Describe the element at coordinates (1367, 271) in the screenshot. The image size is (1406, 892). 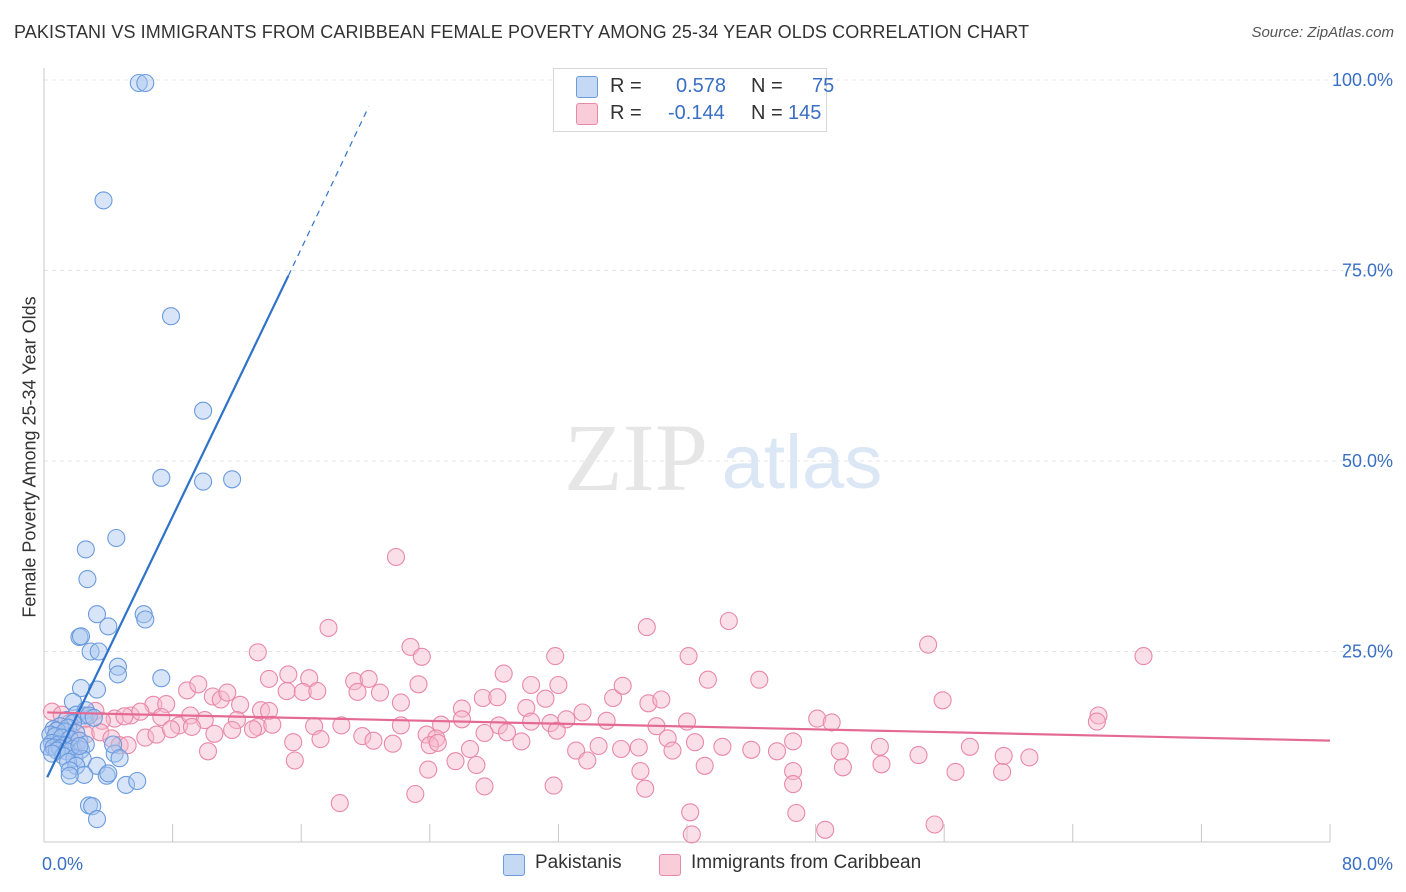
I see `y-tick-label: 75.0%` at that location.